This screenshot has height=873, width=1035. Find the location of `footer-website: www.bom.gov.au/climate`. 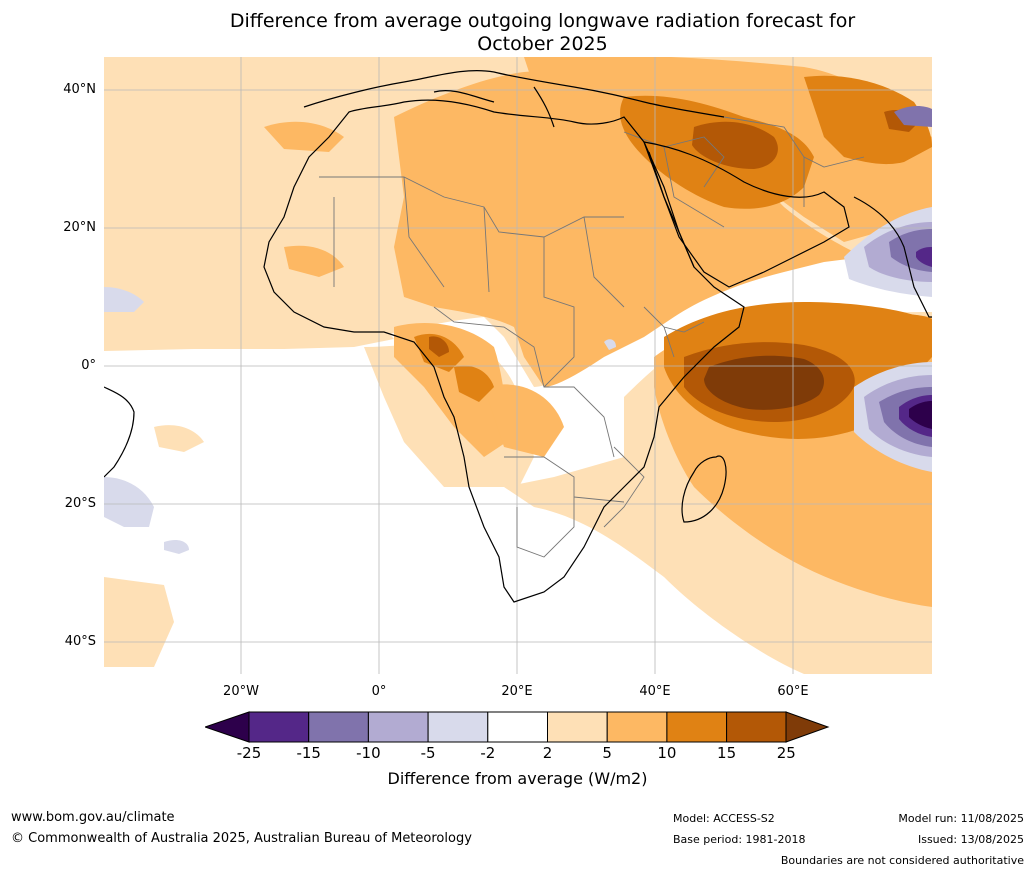

footer-website: www.bom.gov.au/climate is located at coordinates (93, 817).